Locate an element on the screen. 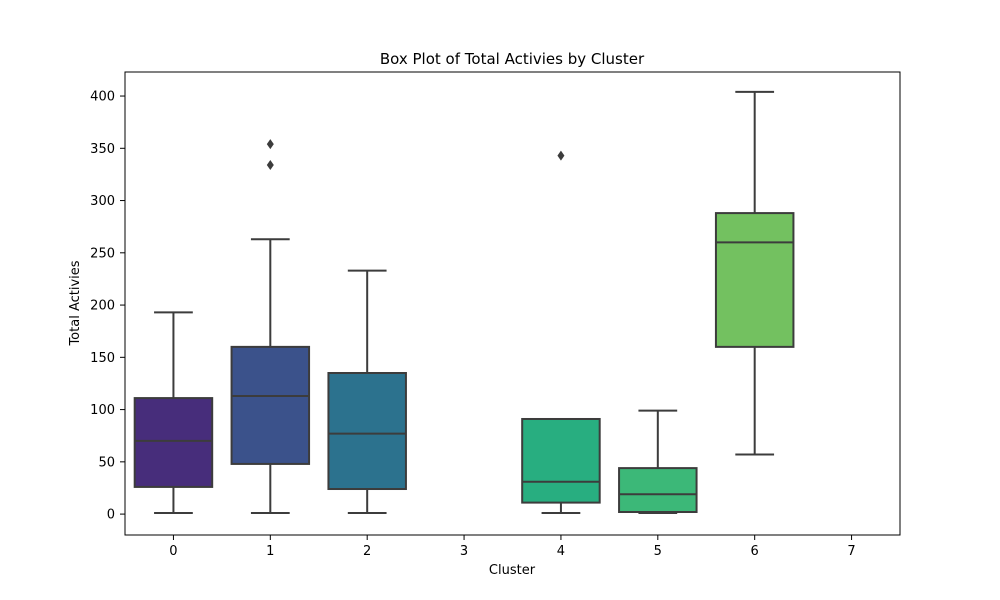 Image resolution: width=1000 pixels, height=600 pixels. x-tick-label: 2 is located at coordinates (367, 551).